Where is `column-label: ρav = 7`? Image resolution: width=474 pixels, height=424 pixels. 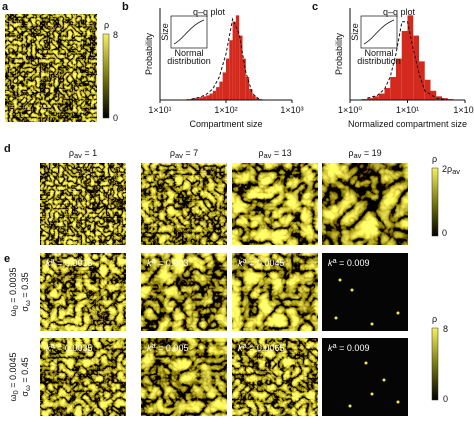
column-label: ρav = 7 is located at coordinates (184, 154).